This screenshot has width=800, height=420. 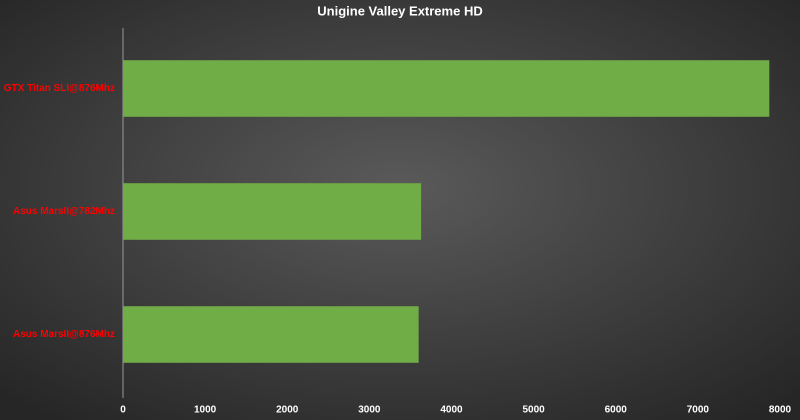 What do you see at coordinates (64, 334) in the screenshot?
I see `y-tick-label: Asus MarsII@876Mhz` at bounding box center [64, 334].